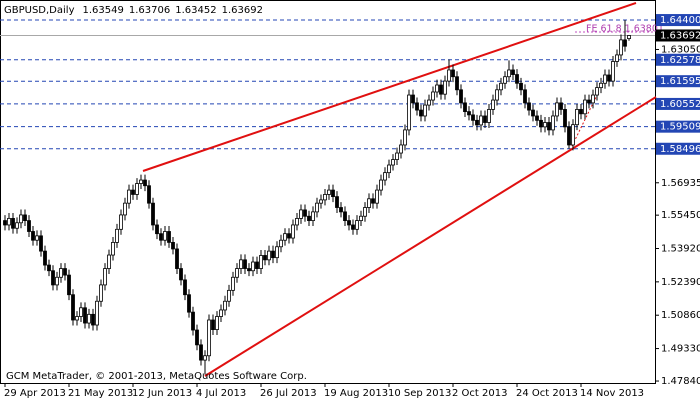 The width and height of the screenshot is (700, 402). I want to click on level-label: 1.60552, so click(680, 104).